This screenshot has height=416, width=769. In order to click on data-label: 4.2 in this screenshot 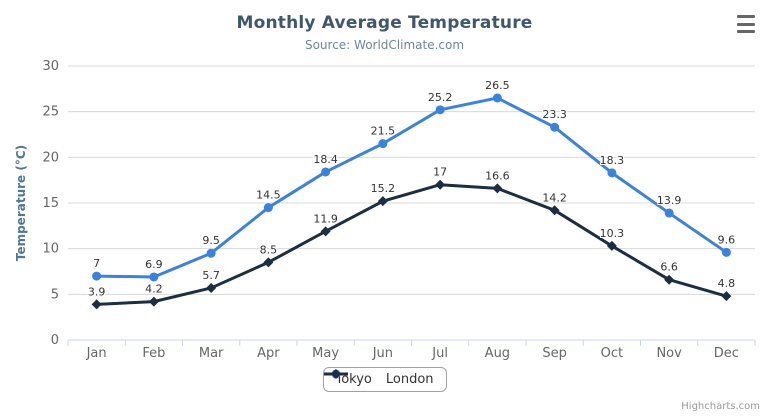, I will do `click(154, 289)`.